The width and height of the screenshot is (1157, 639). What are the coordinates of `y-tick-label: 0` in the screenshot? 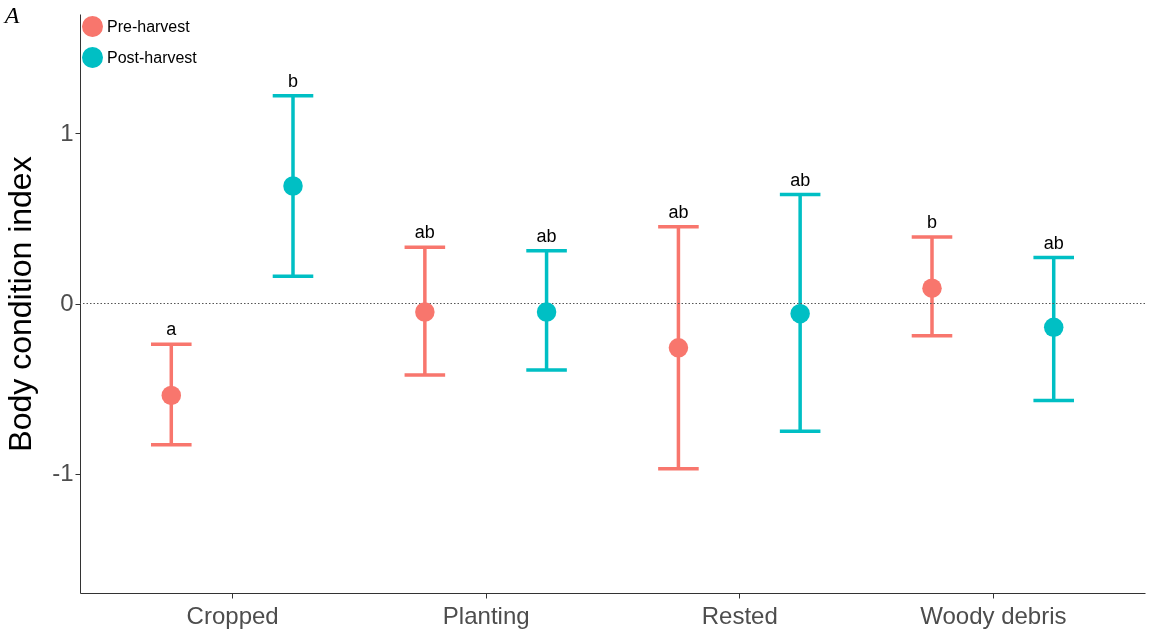 It's located at (67, 302).